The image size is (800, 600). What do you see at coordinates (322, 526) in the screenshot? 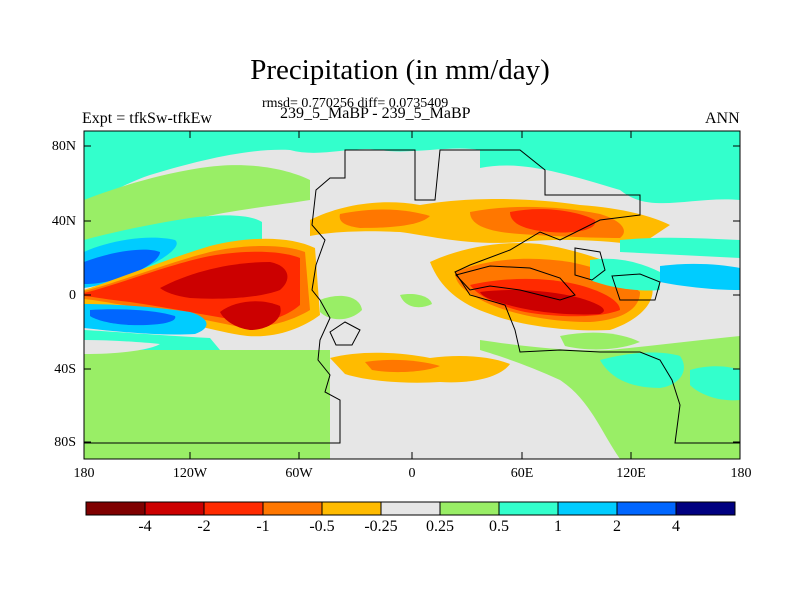
I see `colorbar-label: -0.5` at bounding box center [322, 526].